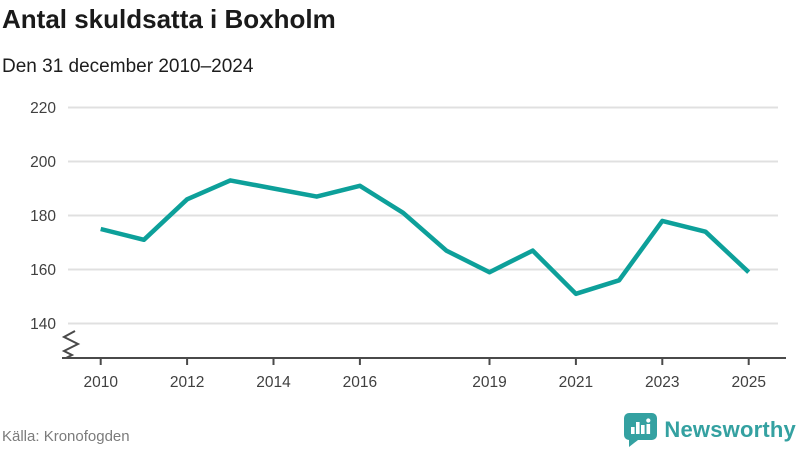  What do you see at coordinates (43, 162) in the screenshot?
I see `y-tick-label-200: 200` at bounding box center [43, 162].